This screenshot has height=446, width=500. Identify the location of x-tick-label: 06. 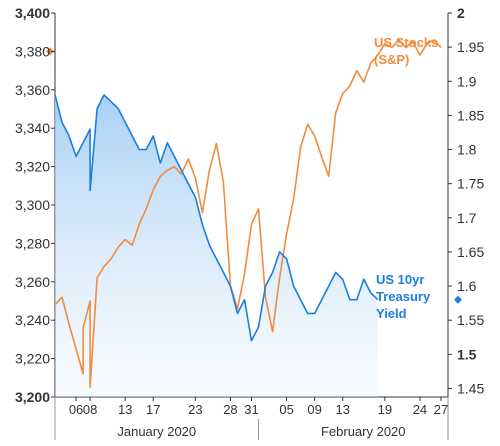
(76, 409).